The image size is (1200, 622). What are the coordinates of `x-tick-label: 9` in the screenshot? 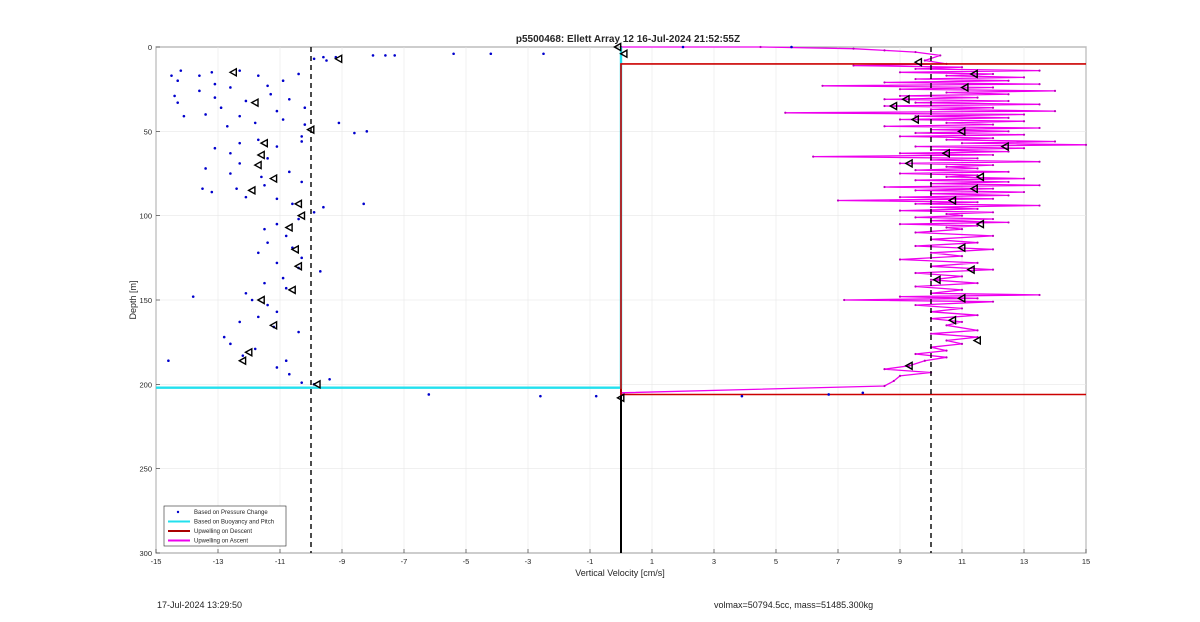 It's located at (900, 561).